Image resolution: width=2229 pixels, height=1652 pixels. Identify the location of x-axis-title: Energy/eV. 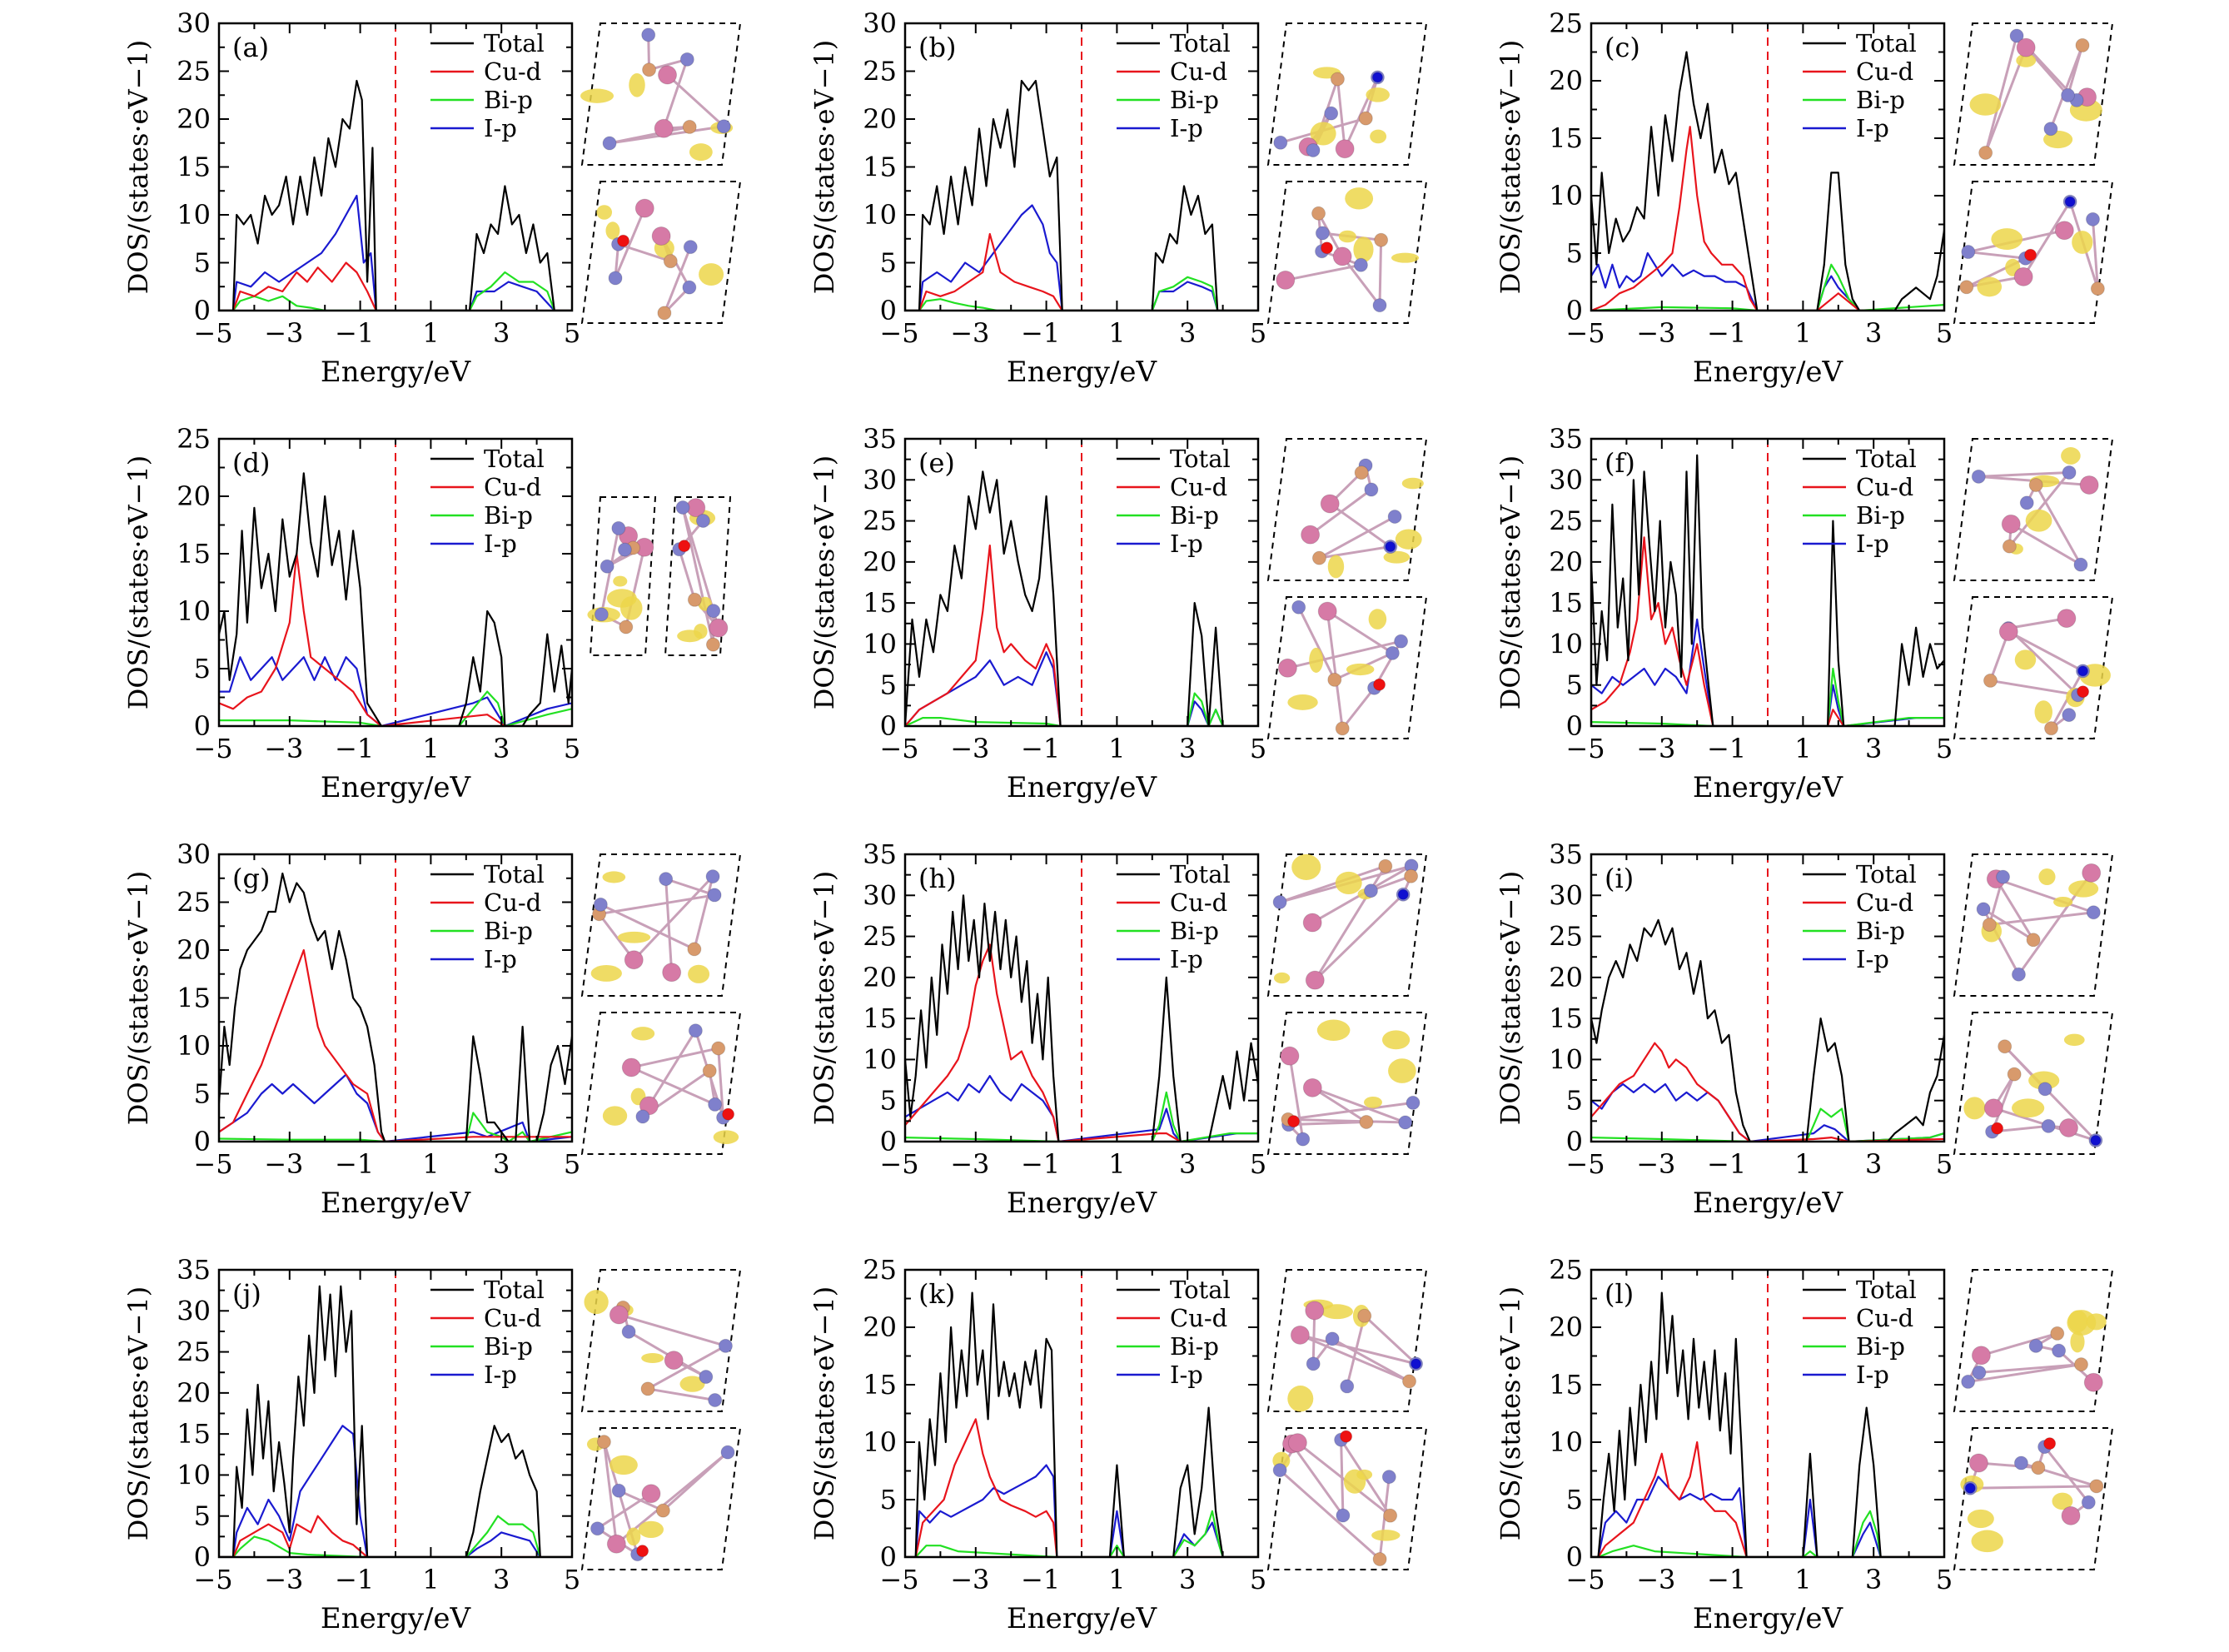
(1769, 1618).